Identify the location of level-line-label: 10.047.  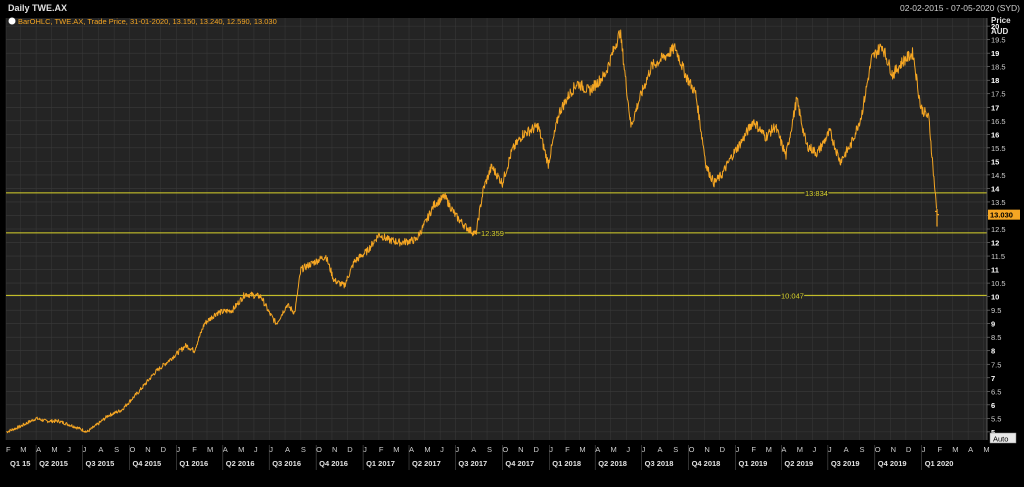
(792, 295).